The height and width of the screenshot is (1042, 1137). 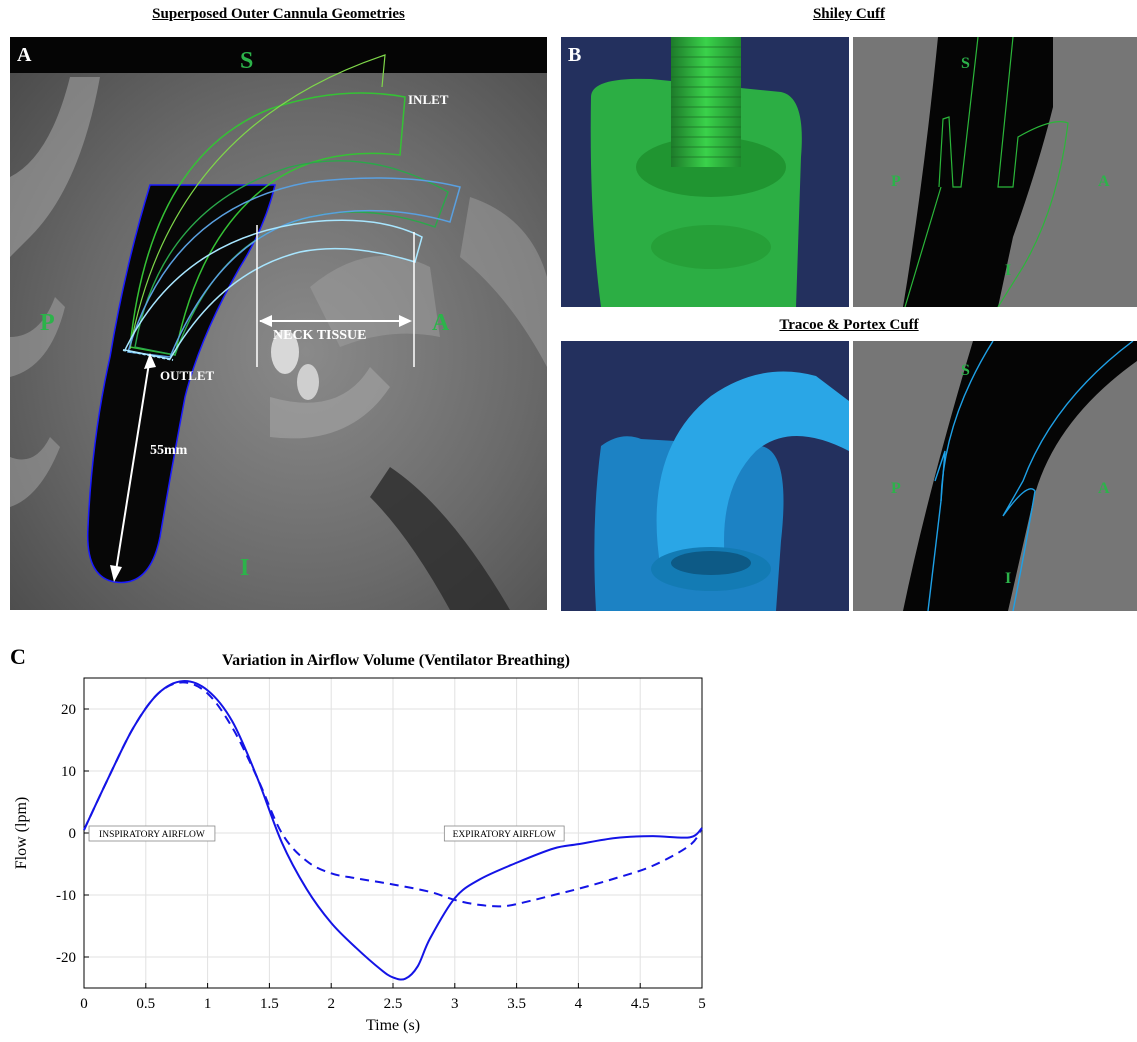 I want to click on x-axis-label: Time (s), so click(x=393, y=1025).